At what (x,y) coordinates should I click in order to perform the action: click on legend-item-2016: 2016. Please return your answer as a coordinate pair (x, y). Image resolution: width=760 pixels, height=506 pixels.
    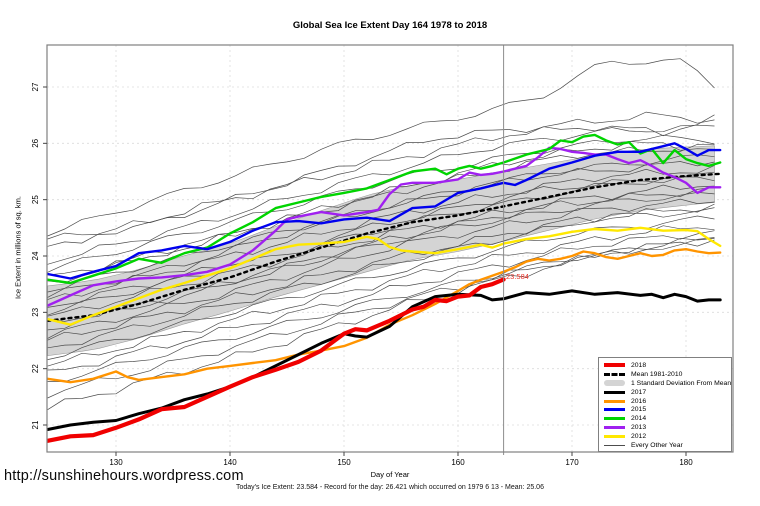
    Looking at the image, I should click on (667, 401).